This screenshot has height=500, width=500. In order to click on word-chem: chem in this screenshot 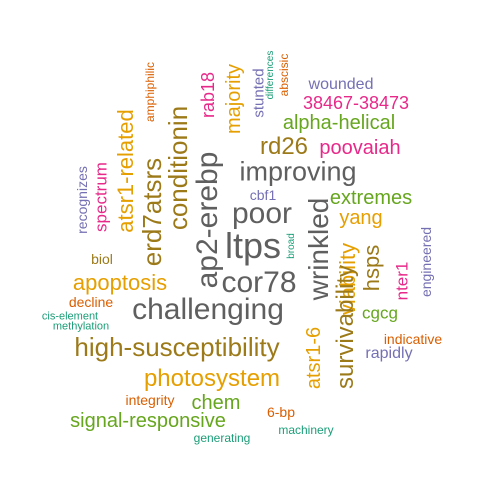, I will do `click(216, 403)`.